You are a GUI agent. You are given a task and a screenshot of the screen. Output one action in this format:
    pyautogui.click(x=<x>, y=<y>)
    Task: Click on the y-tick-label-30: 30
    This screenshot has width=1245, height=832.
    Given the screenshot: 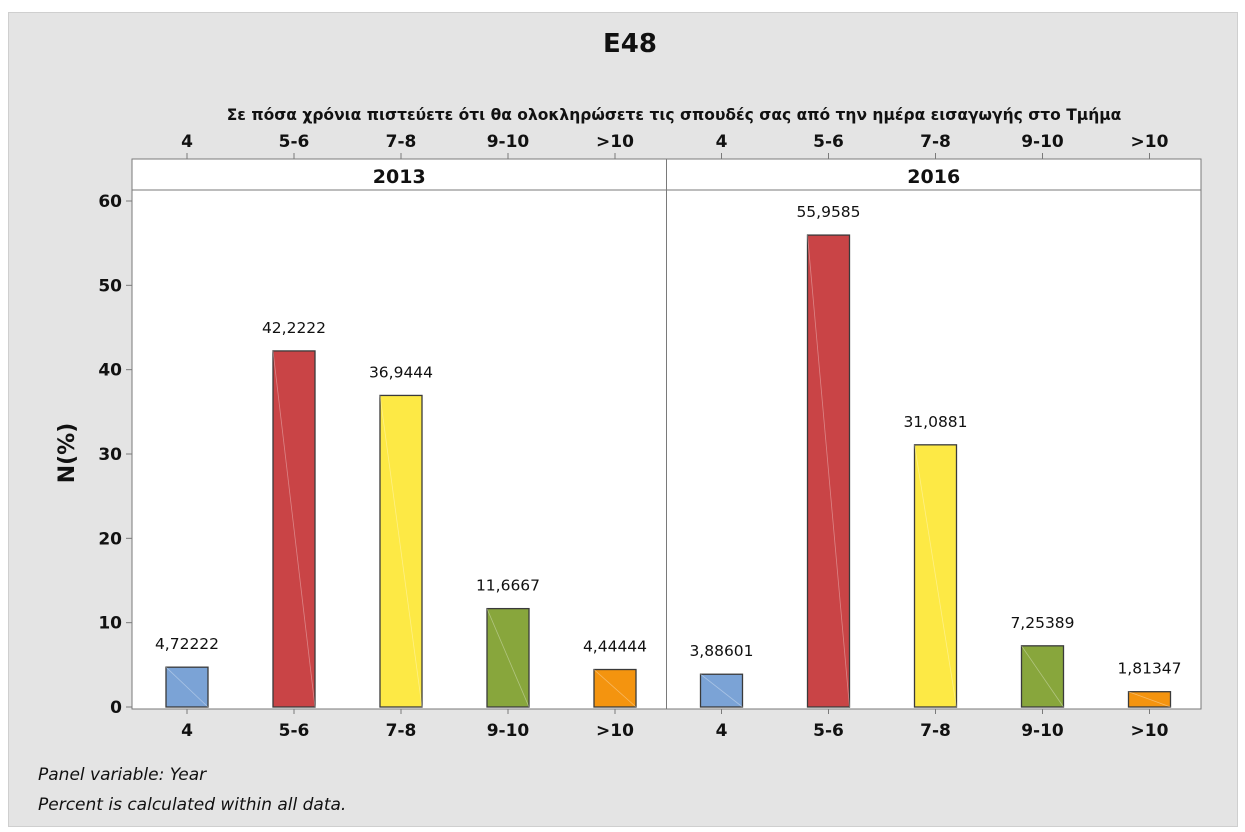 What is the action you would take?
    pyautogui.click(x=110, y=455)
    